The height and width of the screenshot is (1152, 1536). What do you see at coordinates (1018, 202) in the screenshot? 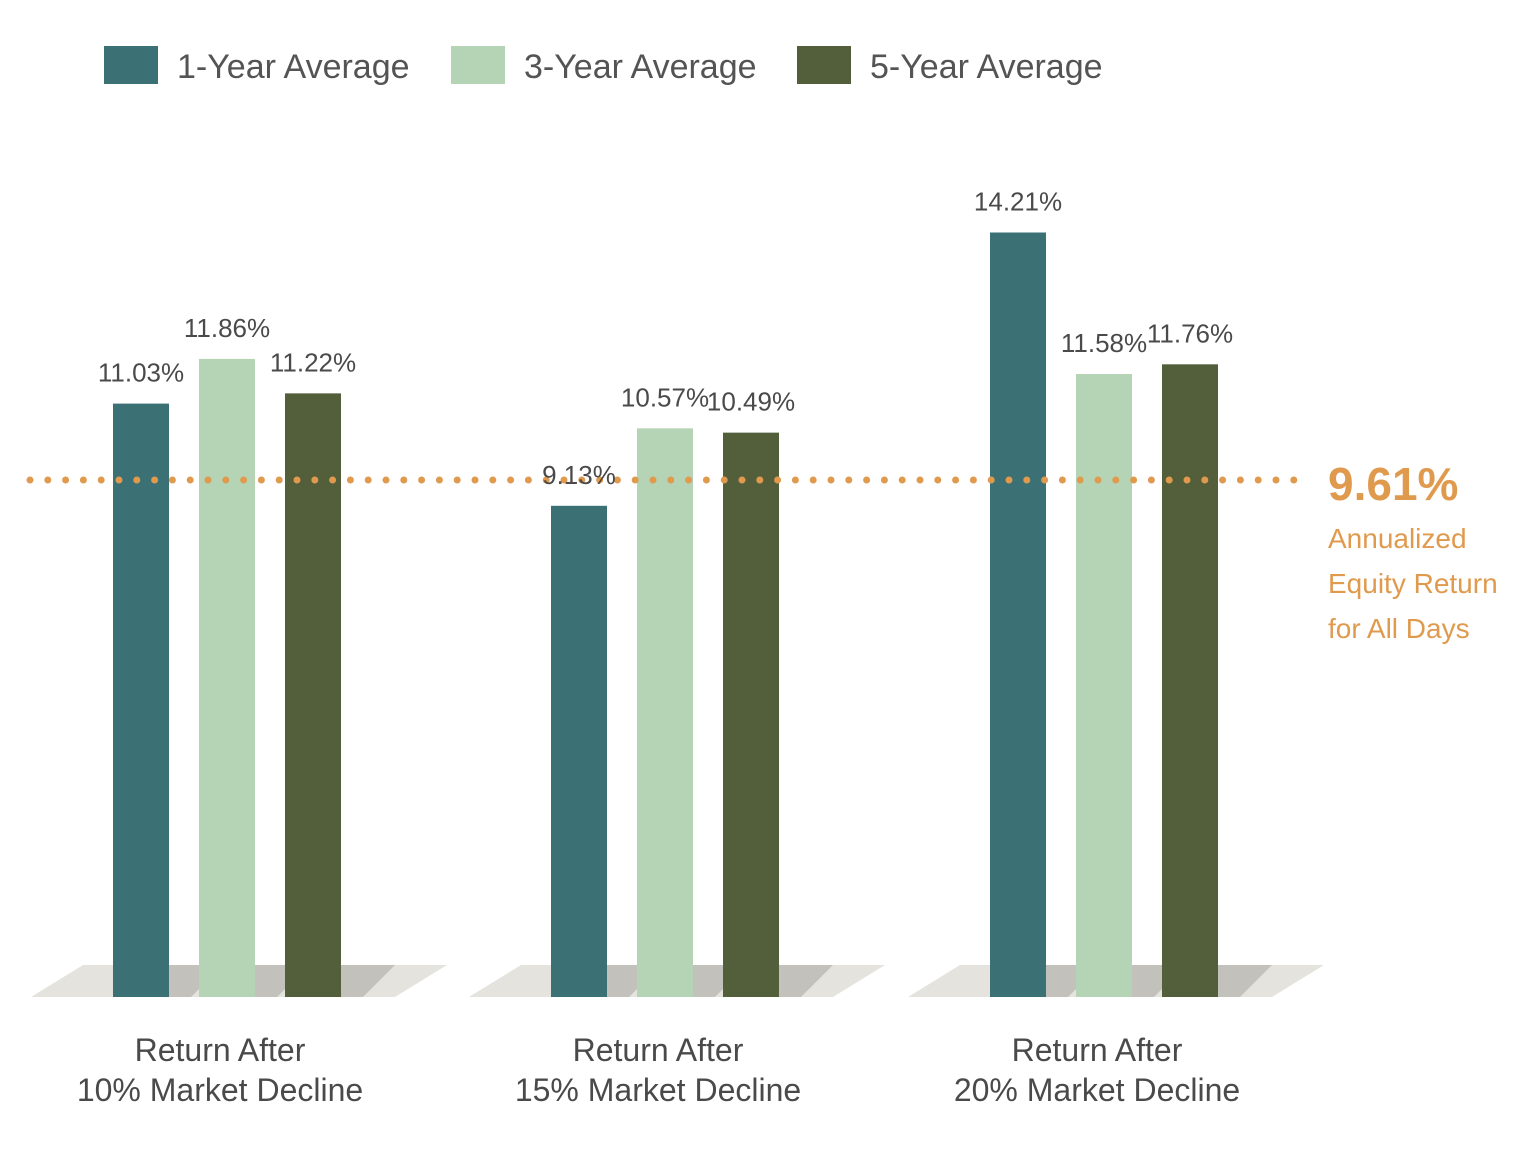
I see `data-label: 14.21%` at bounding box center [1018, 202].